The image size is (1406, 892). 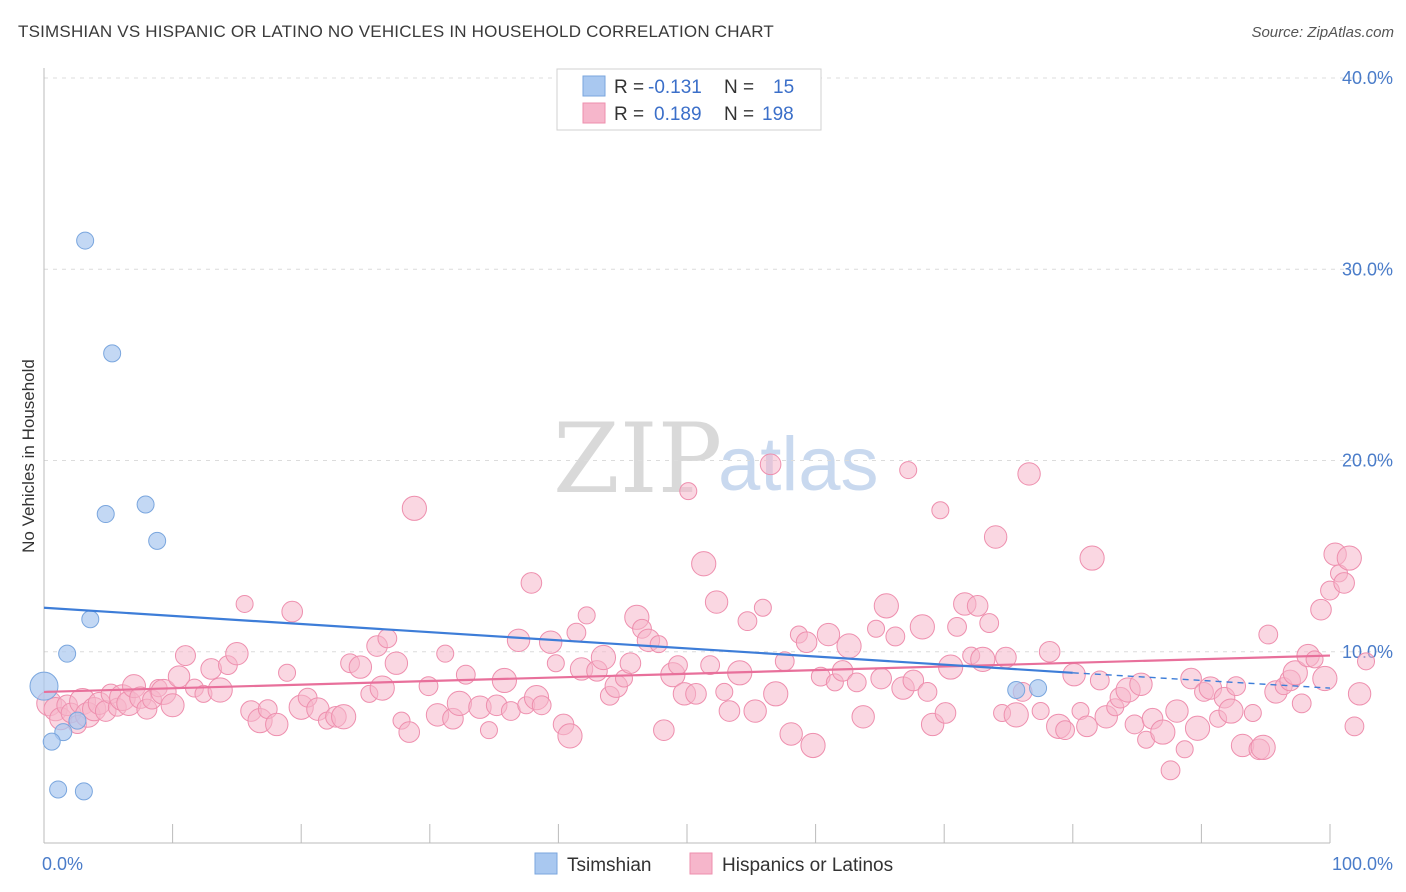 I want to click on legend-n-label-2: N =, so click(x=739, y=114).